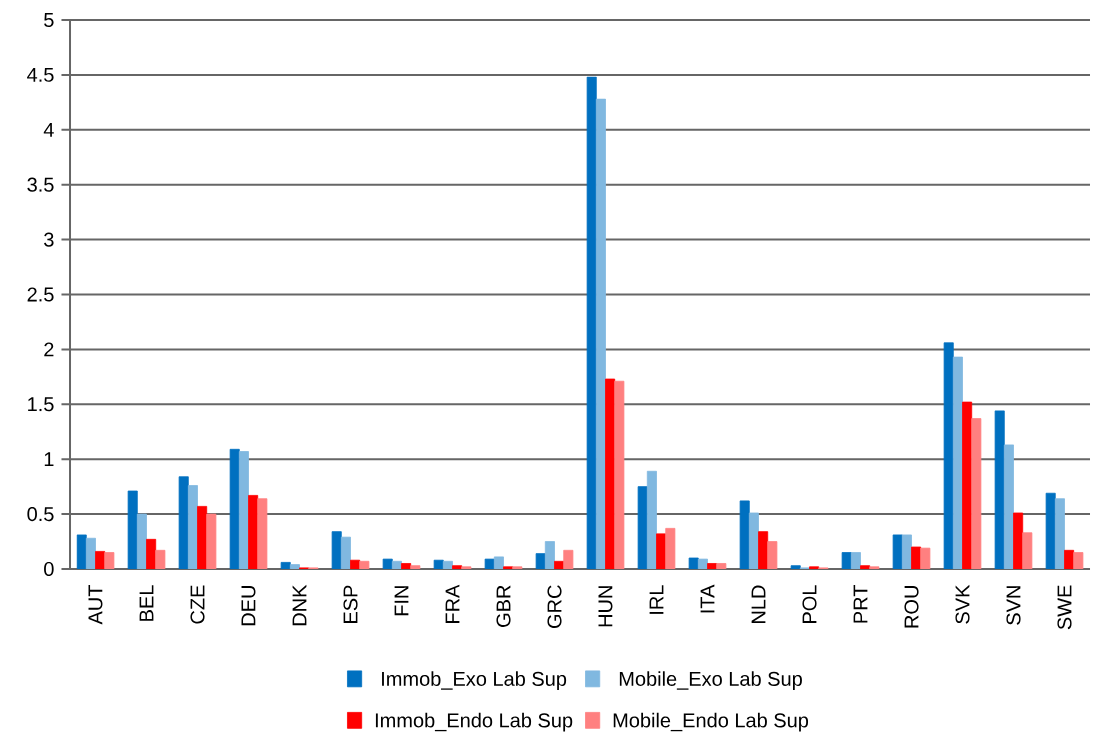 This screenshot has width=1096, height=743. I want to click on y-tick-label: 2.5, so click(40, 294).